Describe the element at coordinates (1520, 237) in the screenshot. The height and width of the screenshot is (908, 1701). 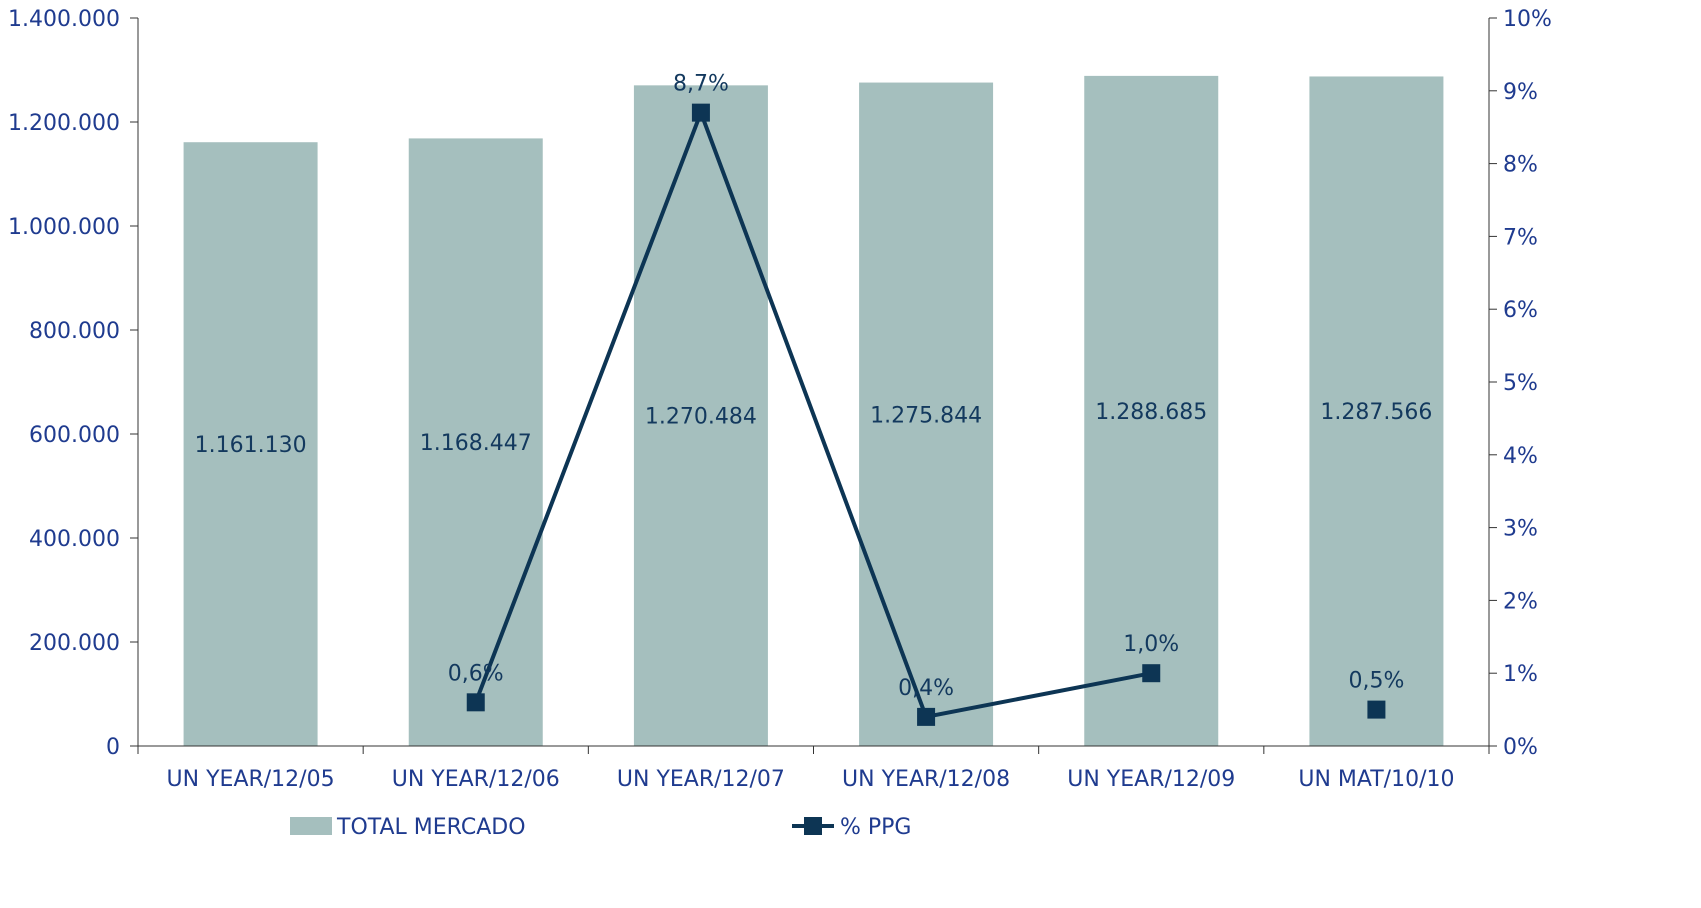
I see `right-tick-label: 7%` at that location.